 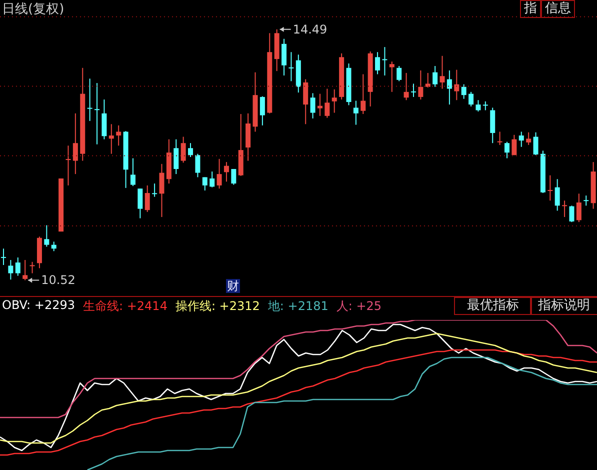 I want to click on text: 生命线: +2414, so click(x=125, y=306).